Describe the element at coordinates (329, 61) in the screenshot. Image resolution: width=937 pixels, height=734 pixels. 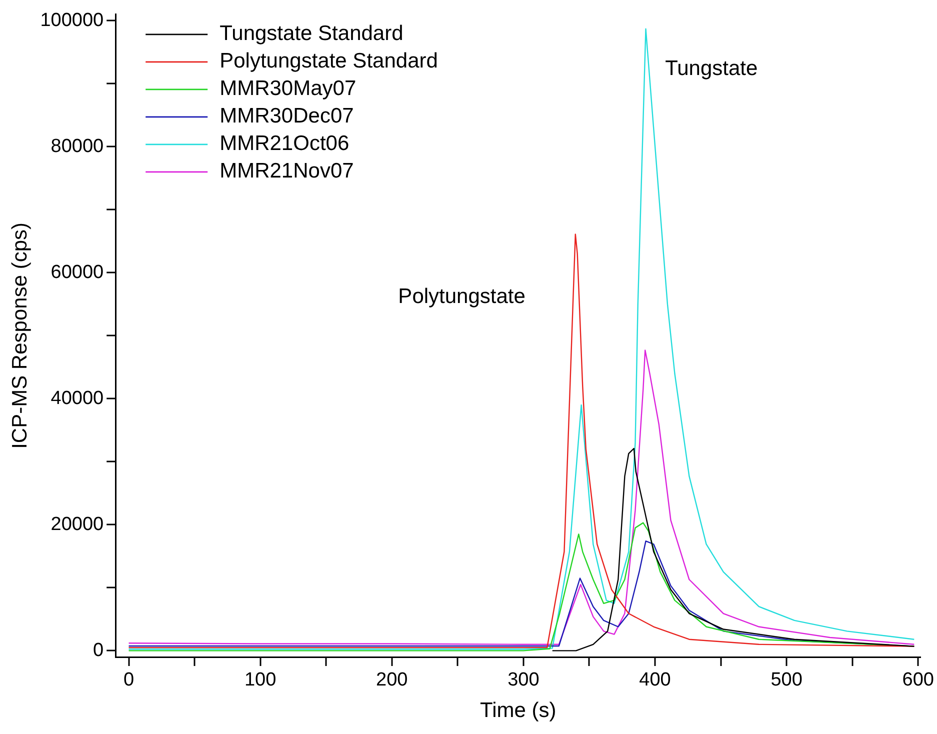
I see `legend-label: Polytungstate Standard` at that location.